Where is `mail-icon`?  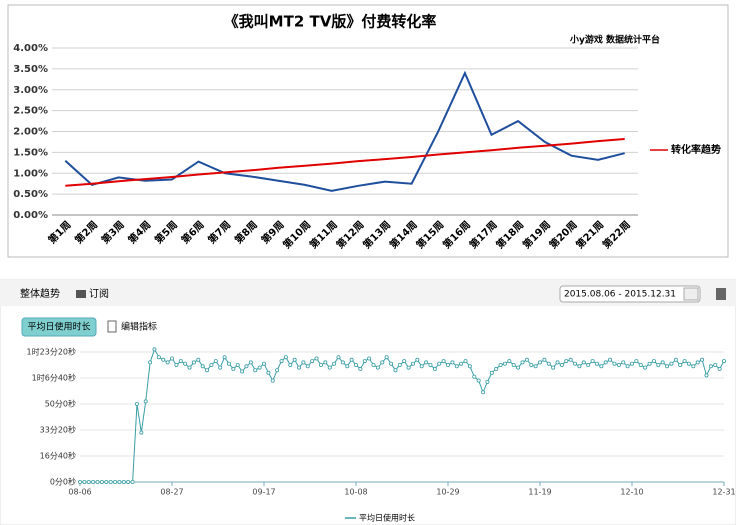 mail-icon is located at coordinates (81, 294).